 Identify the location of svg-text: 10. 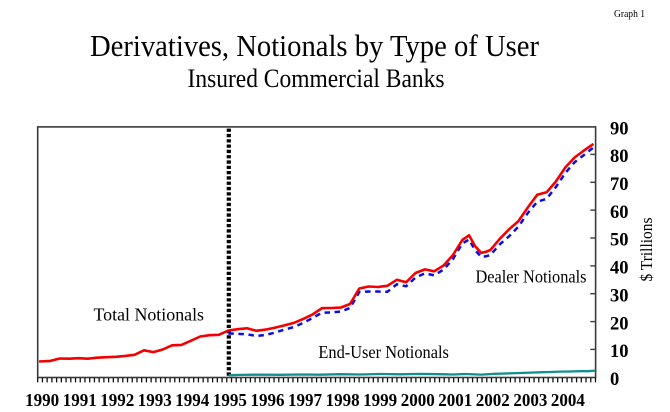
(619, 352).